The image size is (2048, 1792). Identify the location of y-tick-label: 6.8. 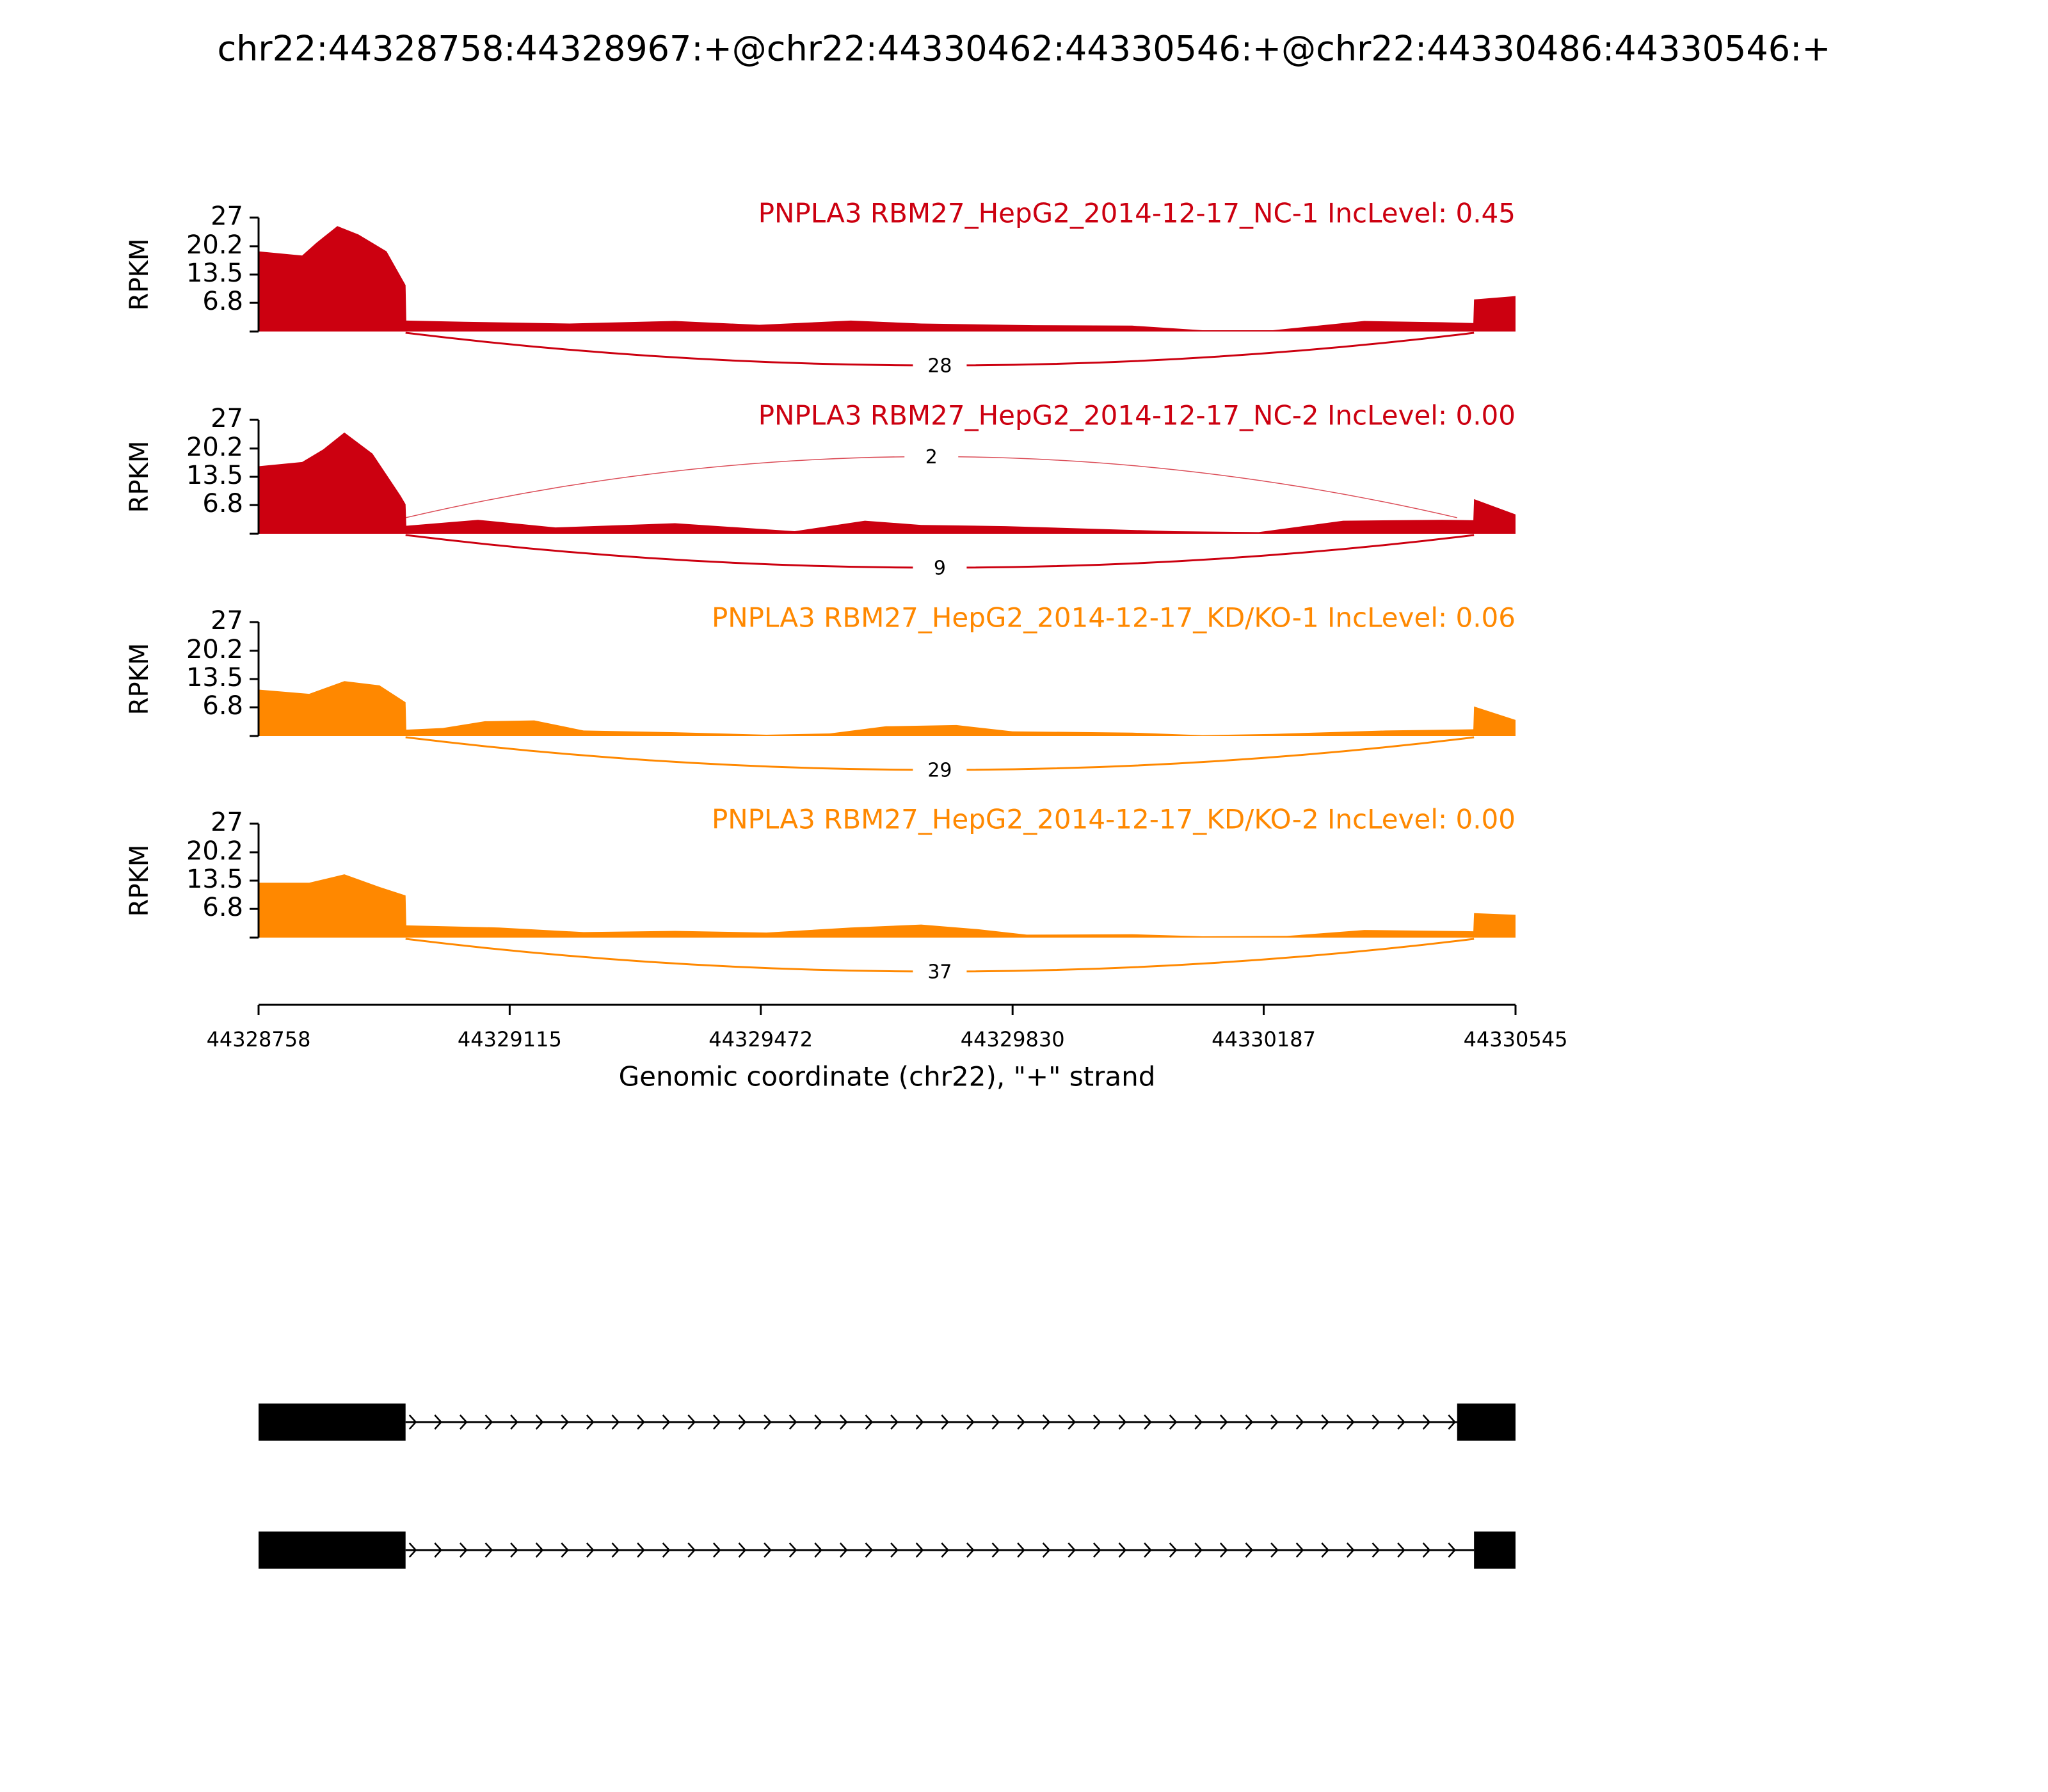
(222, 503).